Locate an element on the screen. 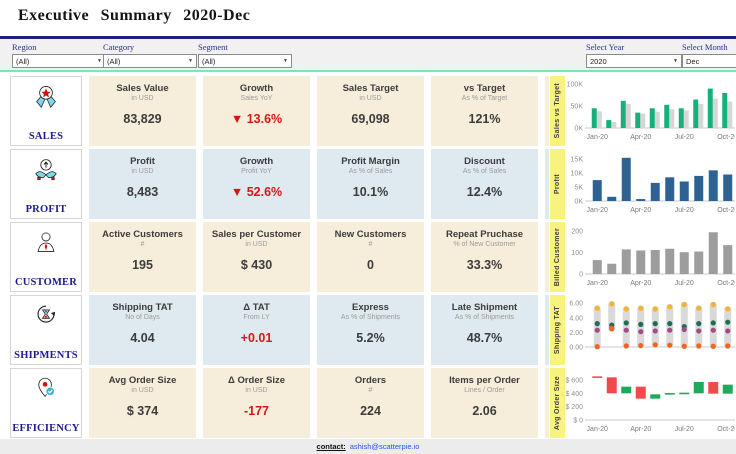 Image resolution: width=736 pixels, height=454 pixels. billed-customer-chart: 0 100 200 Jan-20 Apr-20 Jul-20 Oct-20 is located at coordinates (653, 258).